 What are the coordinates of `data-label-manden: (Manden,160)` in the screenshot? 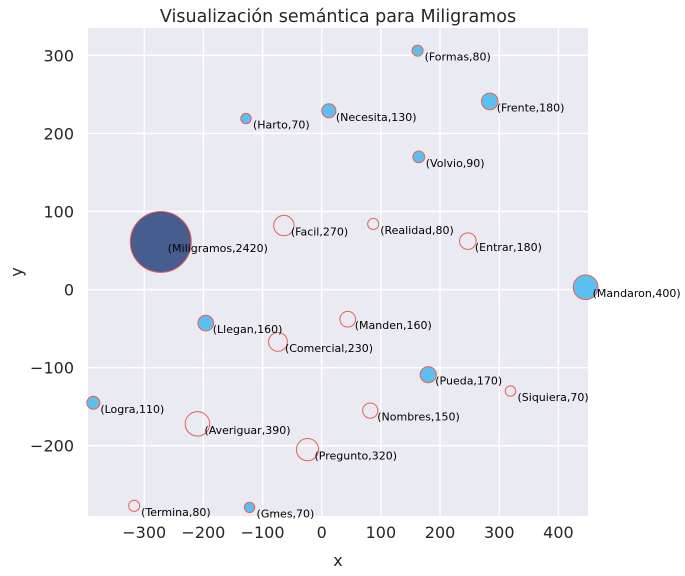 It's located at (393, 325).